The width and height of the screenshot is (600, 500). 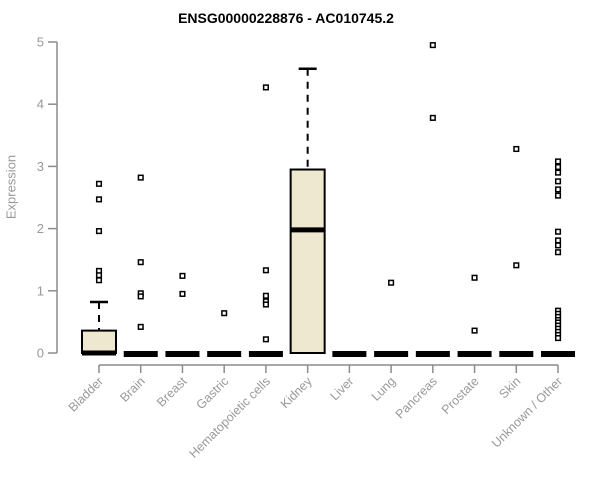 What do you see at coordinates (296, 392) in the screenshot?
I see `x-tick-label: Kidney` at bounding box center [296, 392].